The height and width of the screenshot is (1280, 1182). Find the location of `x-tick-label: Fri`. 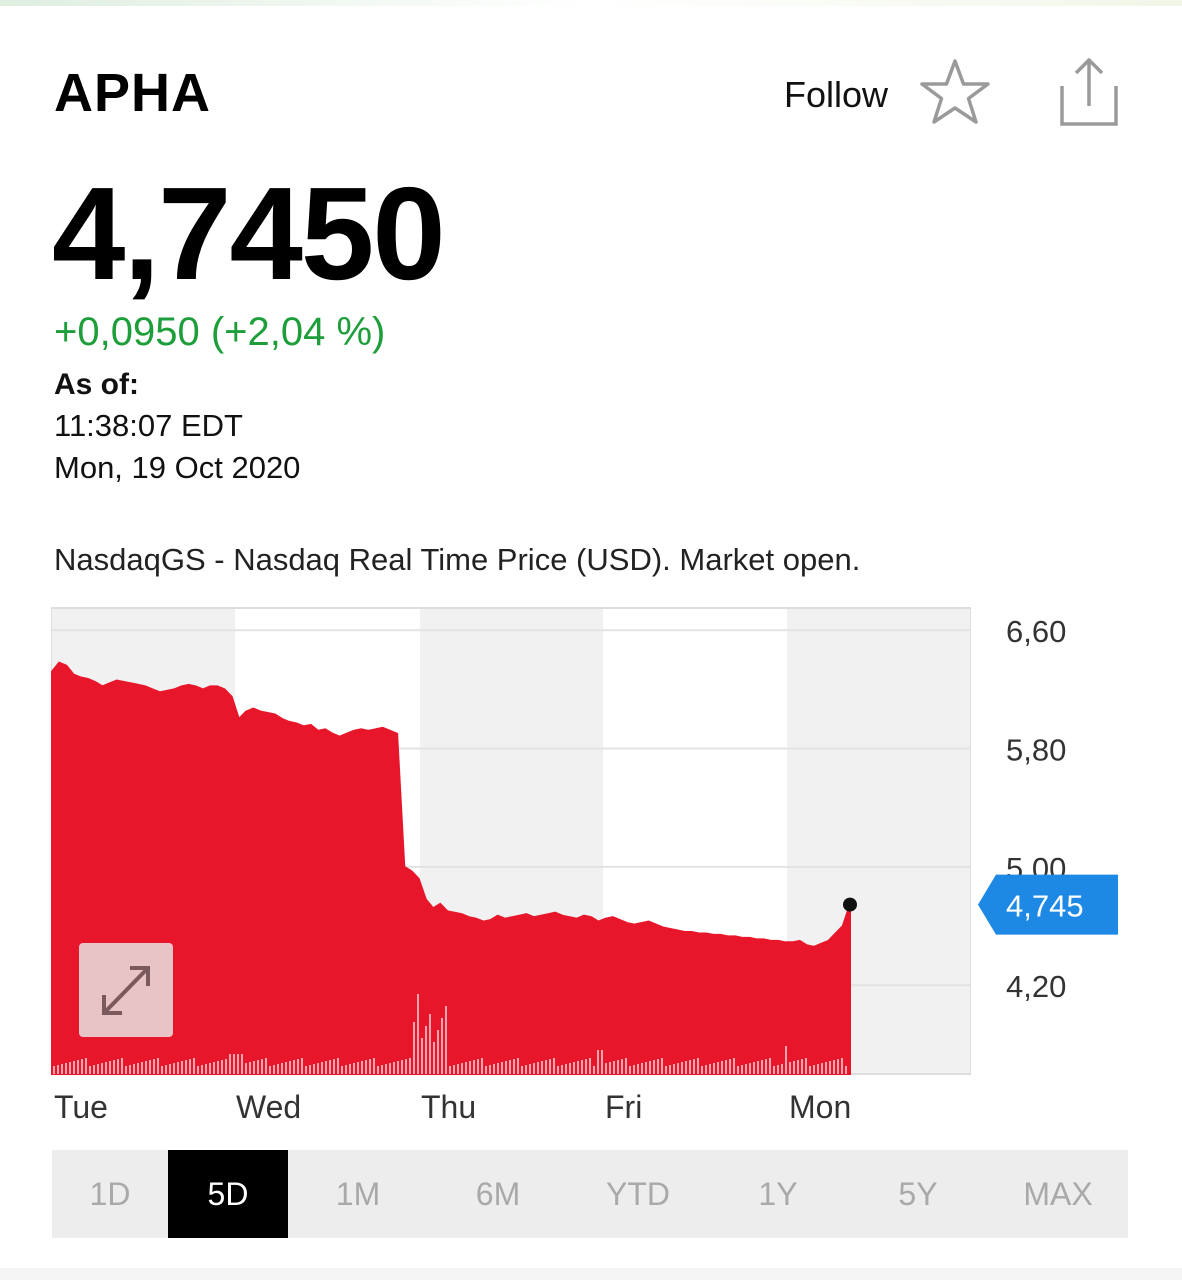

x-tick-label: Fri is located at coordinates (623, 1107).